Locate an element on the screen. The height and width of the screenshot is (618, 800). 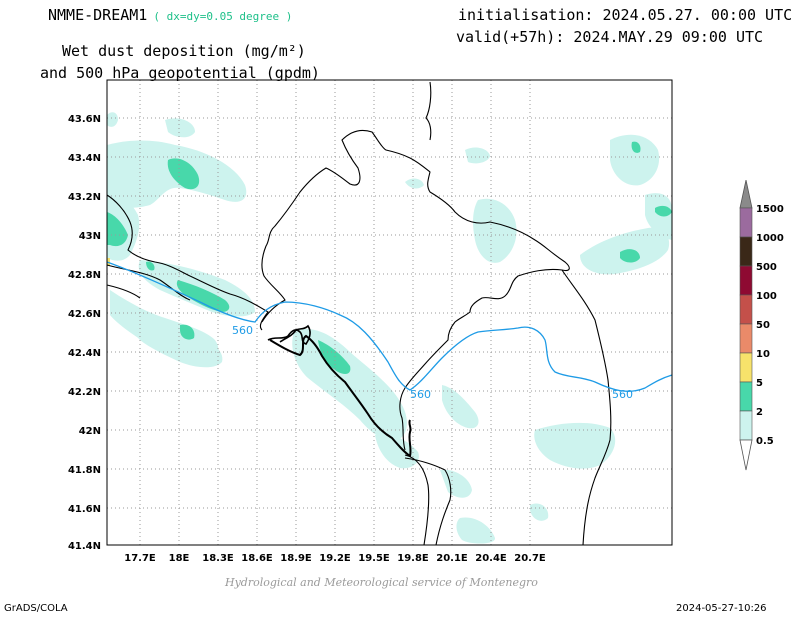
longitude-tick-label: 18E is located at coordinates (179, 558).